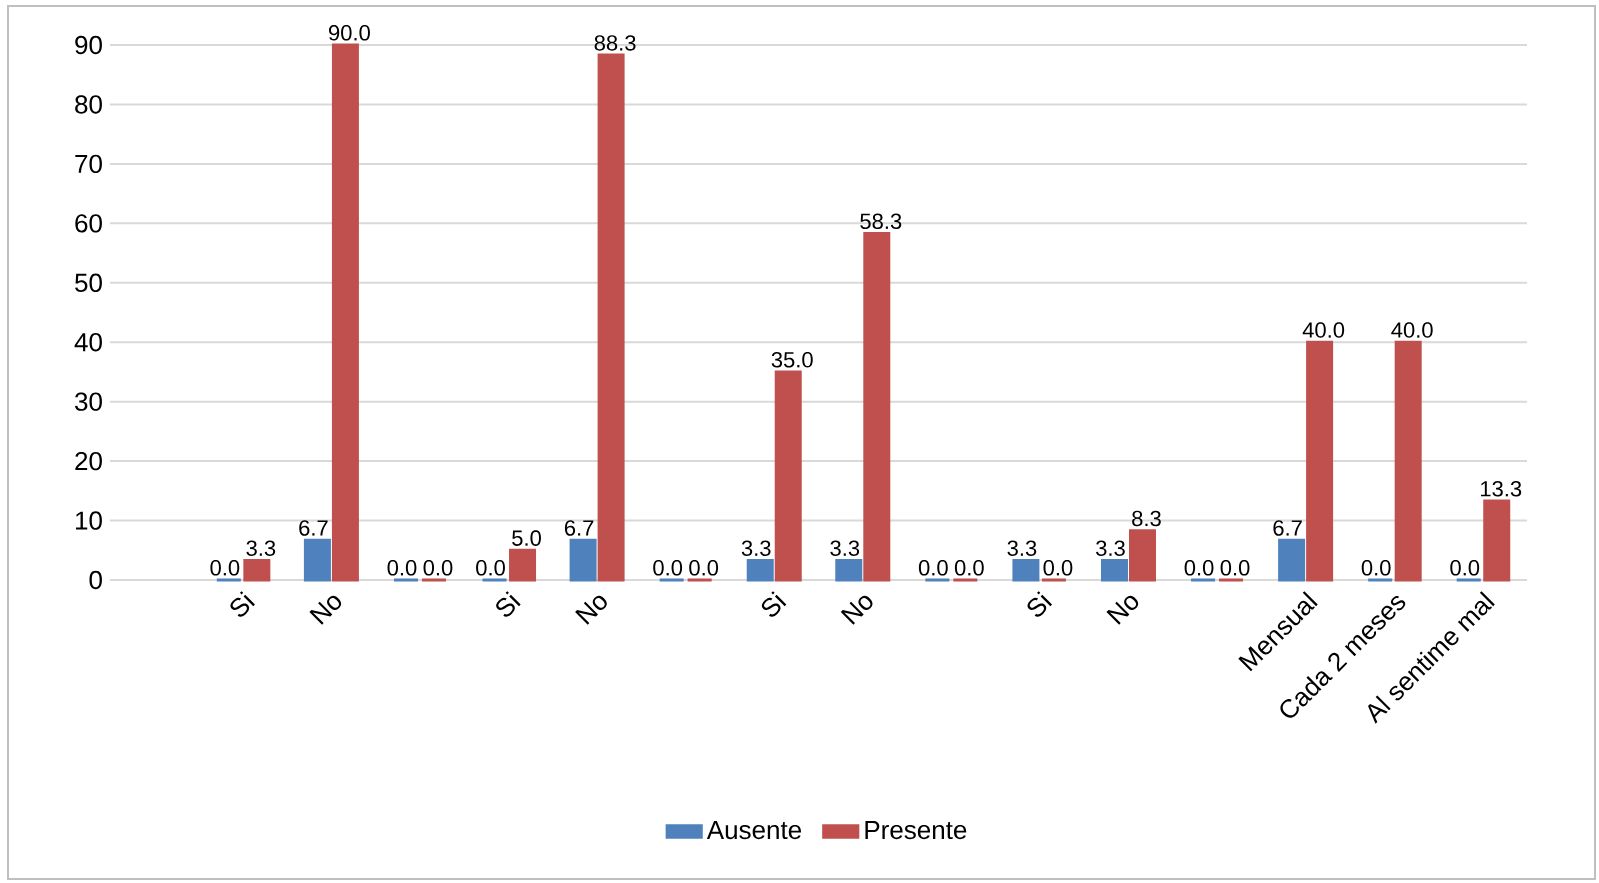 This screenshot has height=883, width=1599. What do you see at coordinates (88, 223) in the screenshot?
I see `y-tick-label: 60` at bounding box center [88, 223].